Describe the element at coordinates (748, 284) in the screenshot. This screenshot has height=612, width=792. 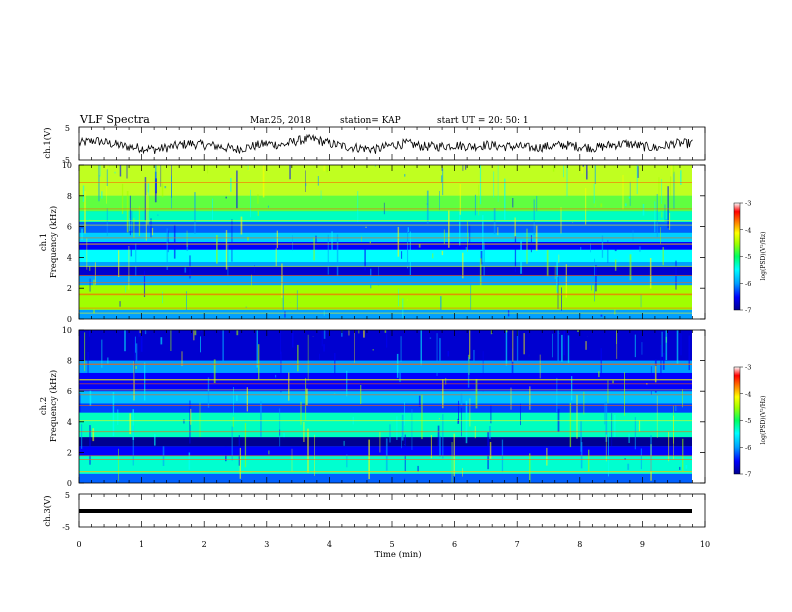
I see `ch1-colorbar-tick-label: -6` at that location.